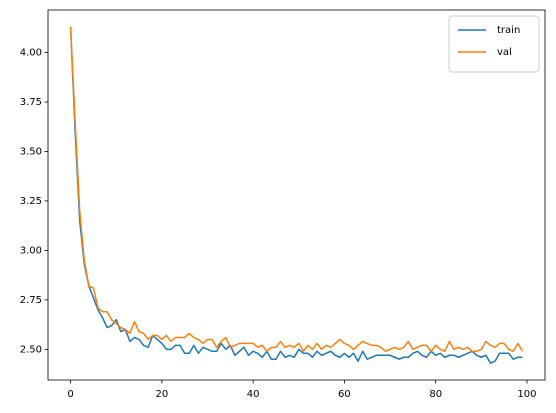 The height and width of the screenshot is (413, 556). What do you see at coordinates (31, 201) in the screenshot?
I see `y-tick-label: 3.25` at bounding box center [31, 201].